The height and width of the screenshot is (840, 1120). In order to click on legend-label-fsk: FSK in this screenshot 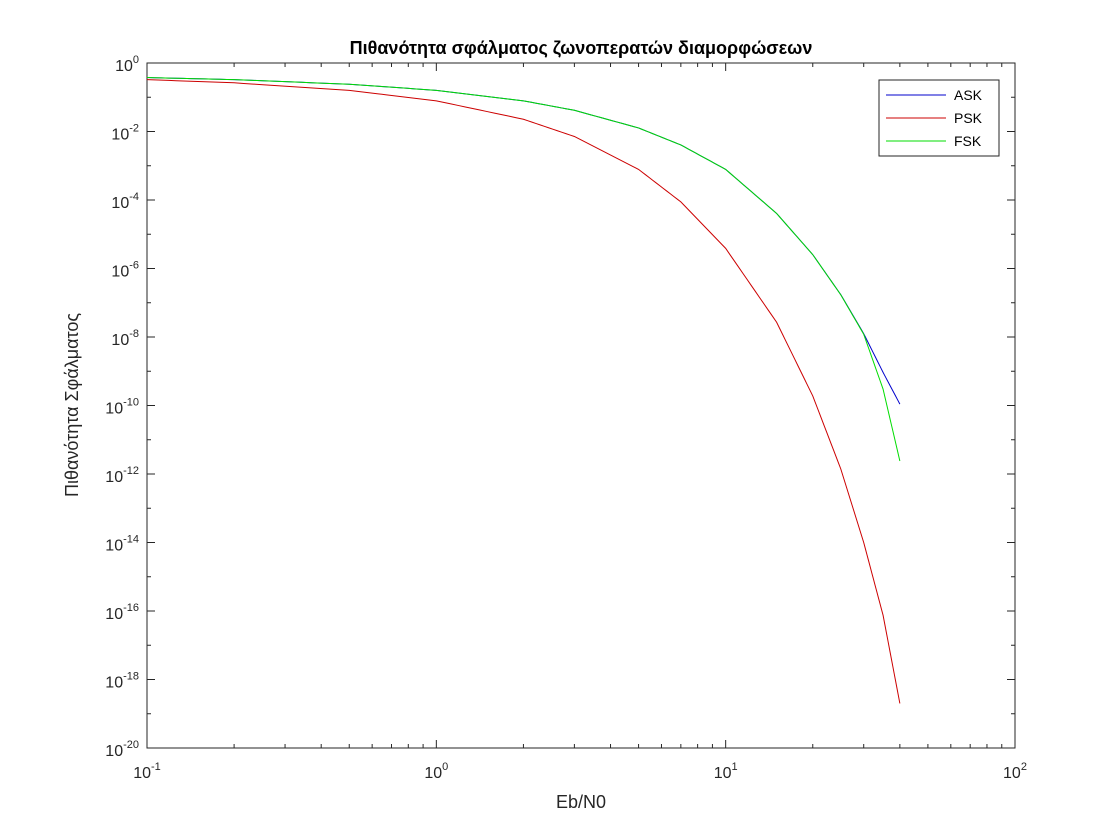, I will do `click(968, 141)`.